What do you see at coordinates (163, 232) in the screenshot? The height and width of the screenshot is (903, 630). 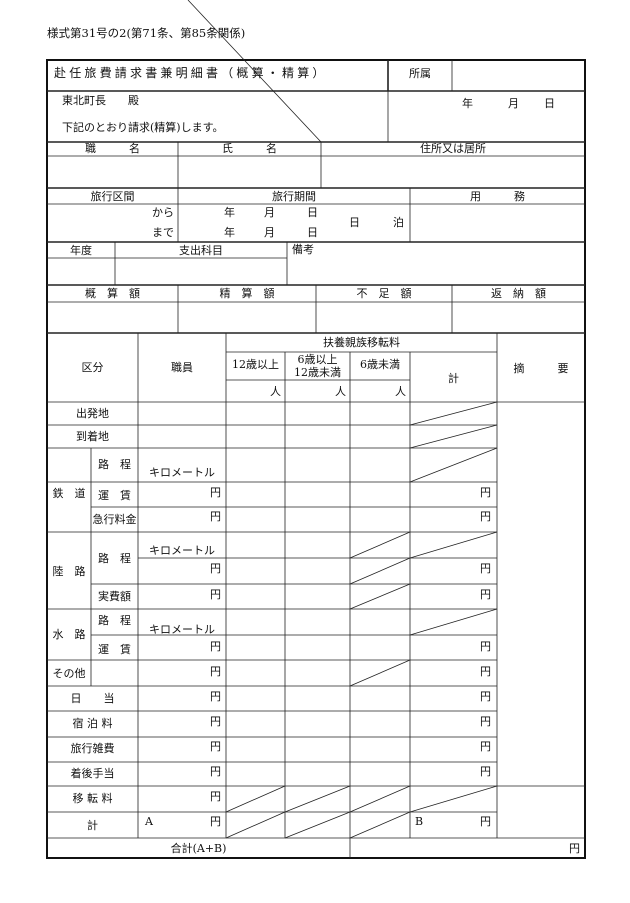 I see `label-to: まで` at bounding box center [163, 232].